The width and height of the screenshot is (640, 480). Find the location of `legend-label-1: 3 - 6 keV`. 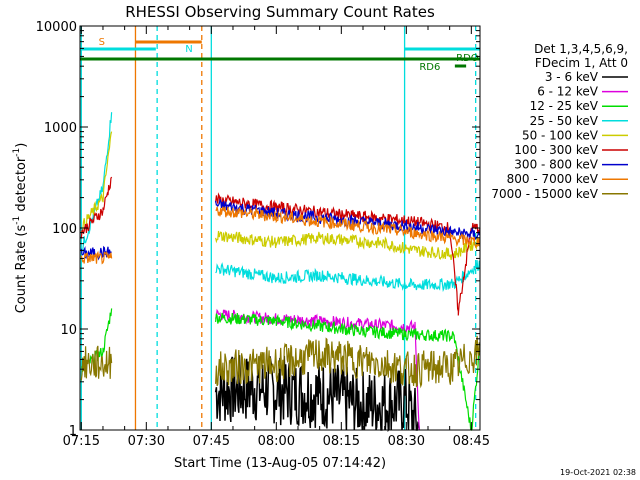

legend-label-1: 3 - 6 keV is located at coordinates (572, 77).